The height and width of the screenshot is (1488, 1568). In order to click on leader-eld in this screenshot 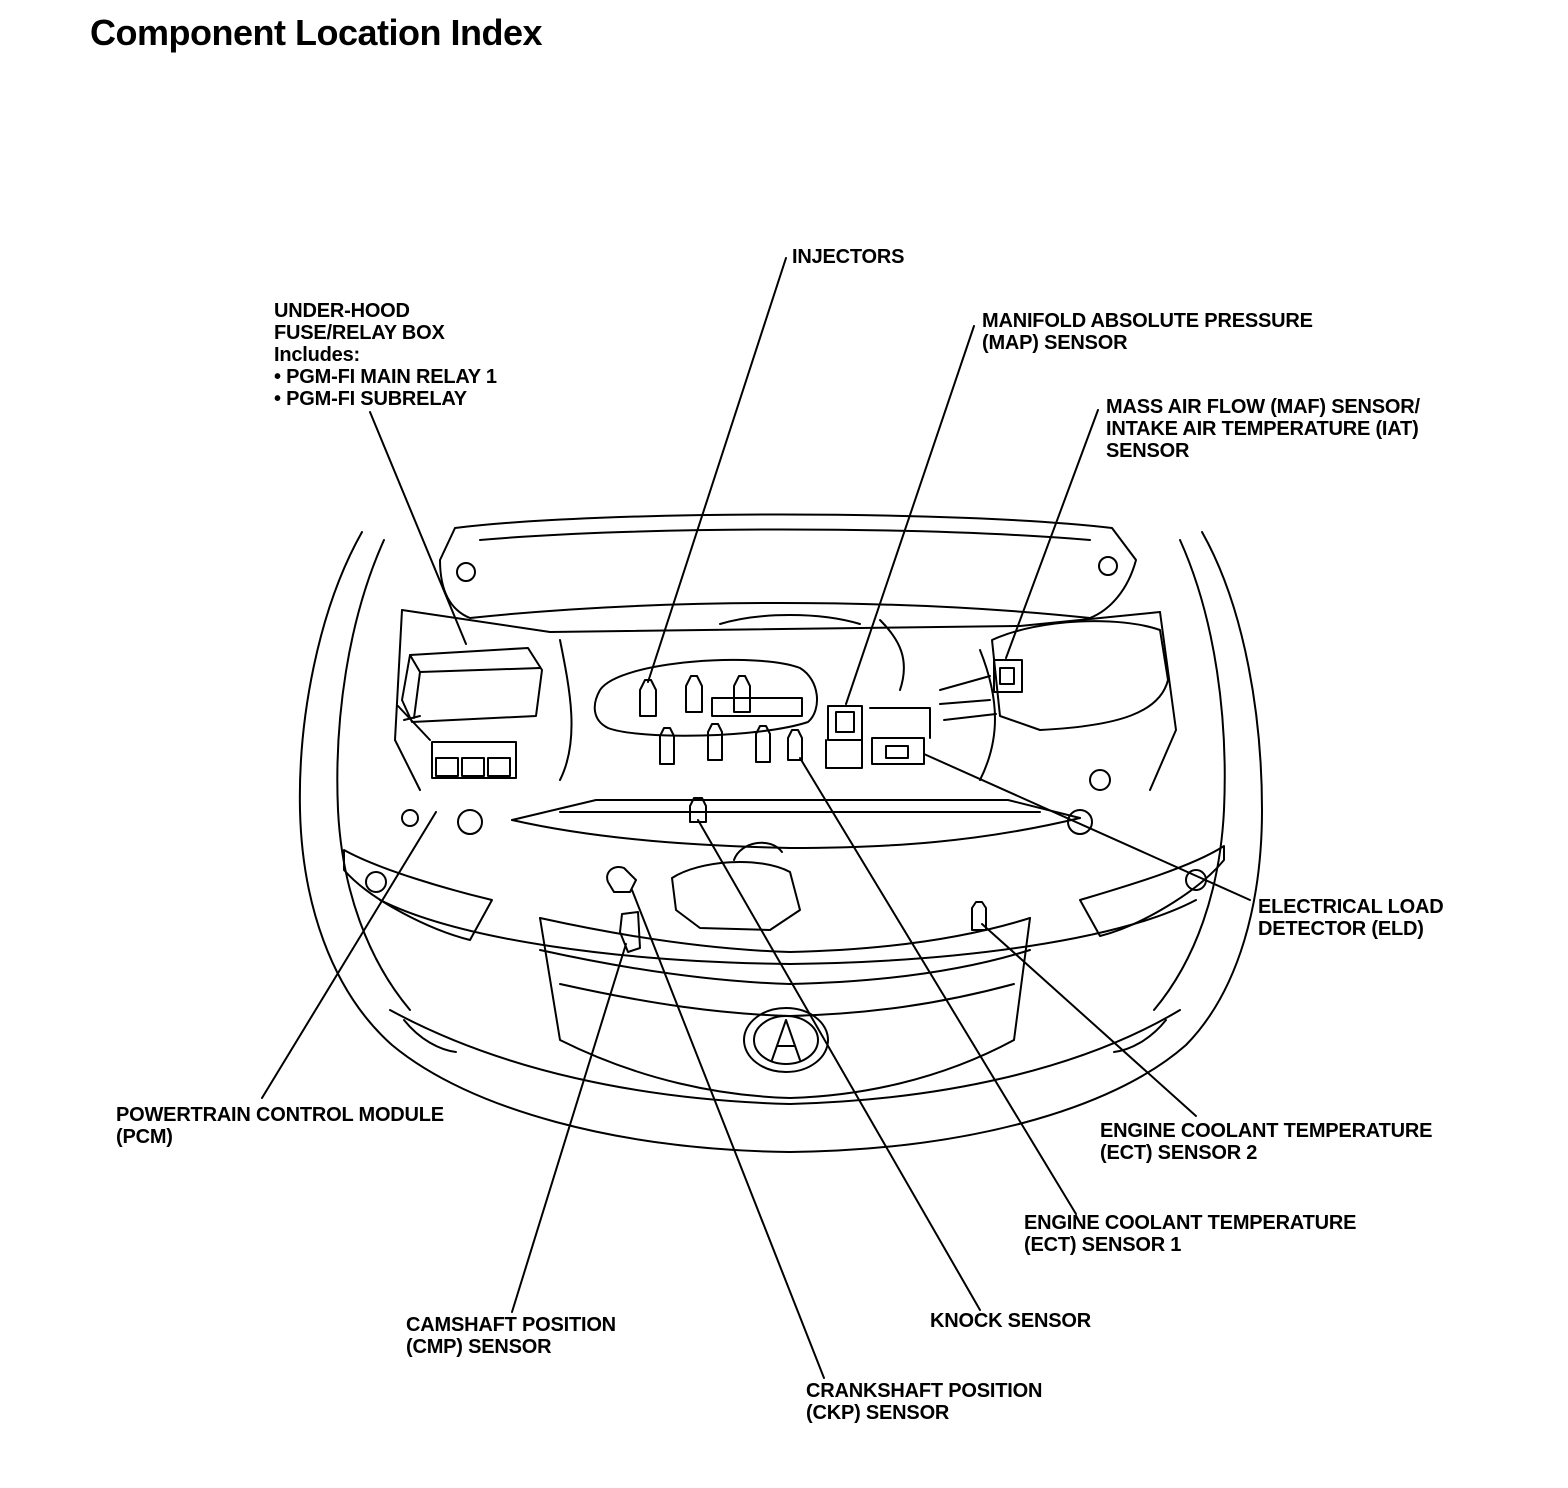, I will do `click(1087, 827)`.